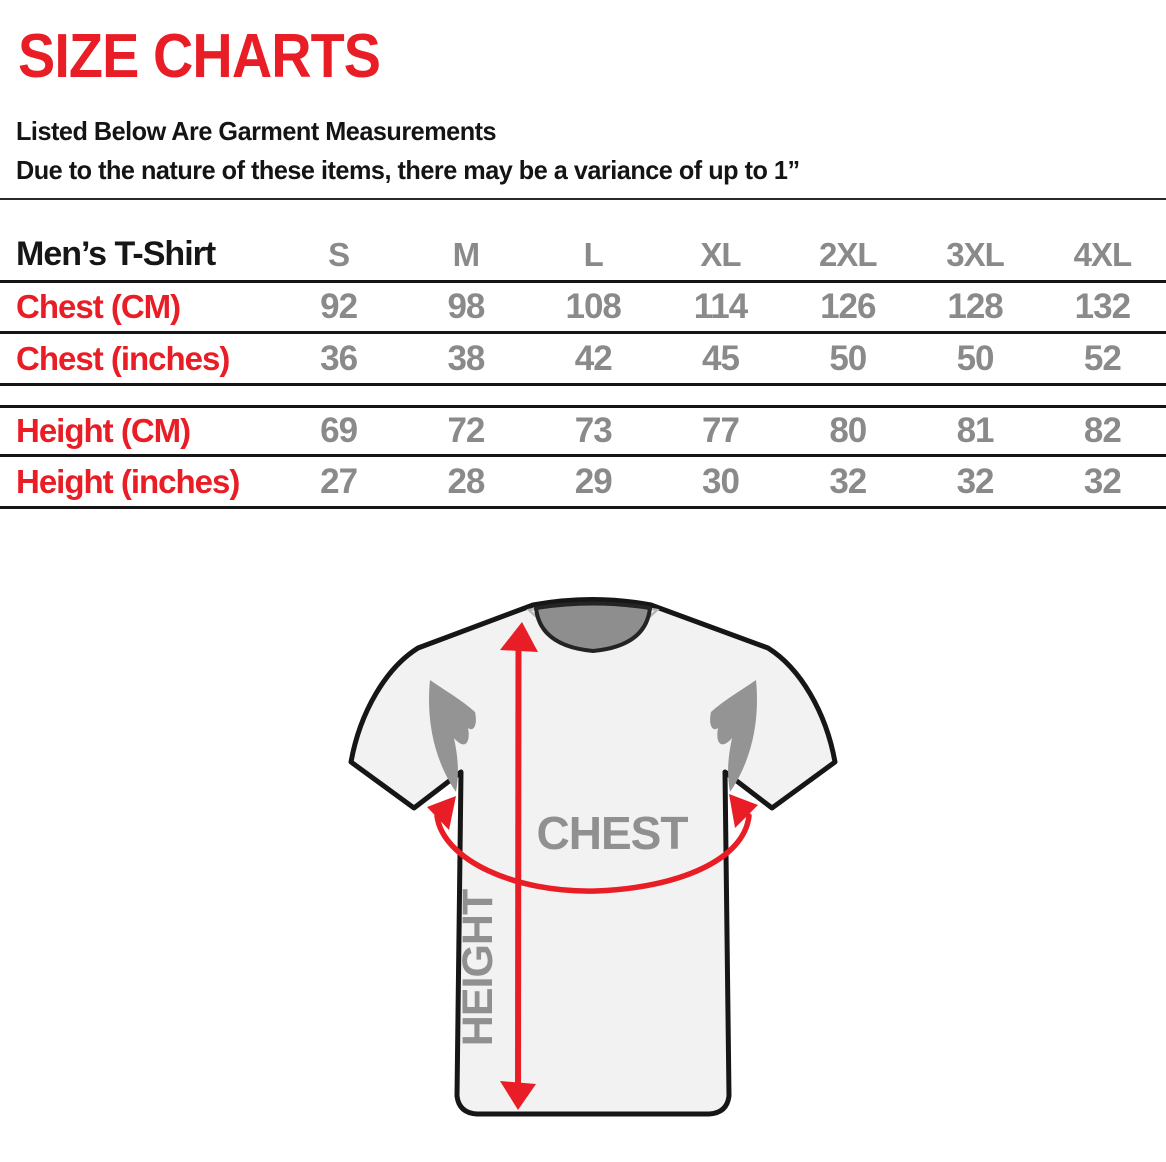  Describe the element at coordinates (466, 306) in the screenshot. I see `value-cell: 98` at that location.